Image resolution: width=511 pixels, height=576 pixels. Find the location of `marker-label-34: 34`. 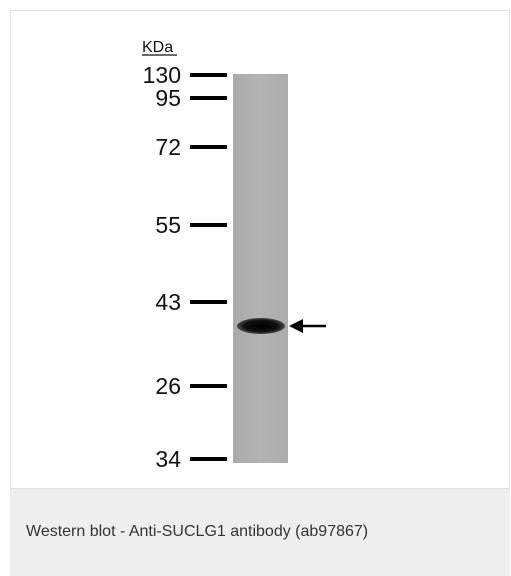

marker-label-34: 34 is located at coordinates (168, 459).